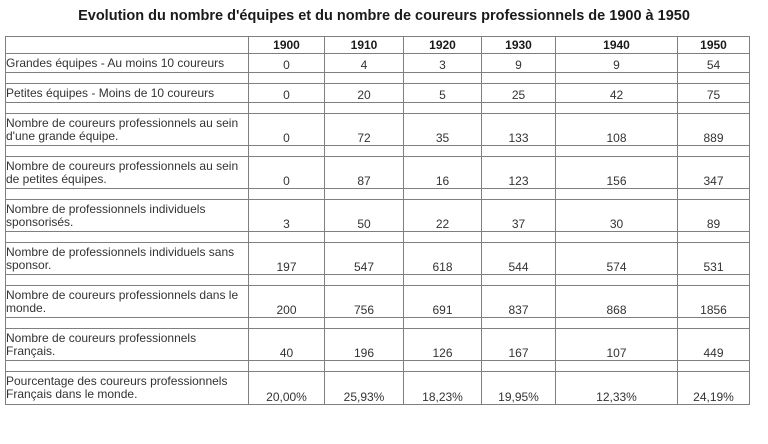 The image size is (768, 444). Describe the element at coordinates (127, 93) in the screenshot. I see `row-label: Petites équipes - Moins de 10 coureurs` at that location.